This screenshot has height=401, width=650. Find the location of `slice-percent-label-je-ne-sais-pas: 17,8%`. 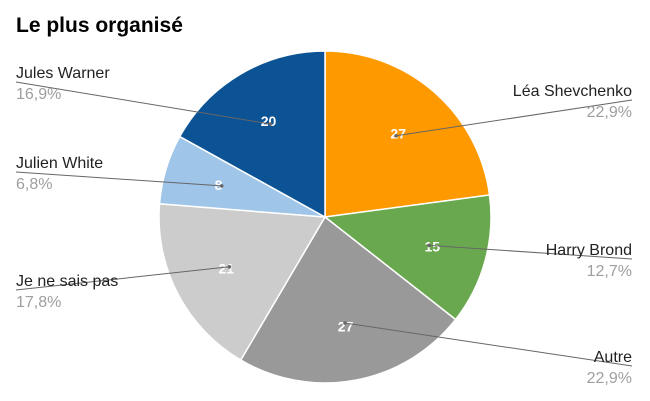

slice-percent-label-je-ne-sais-pas: 17,8% is located at coordinates (38, 302).